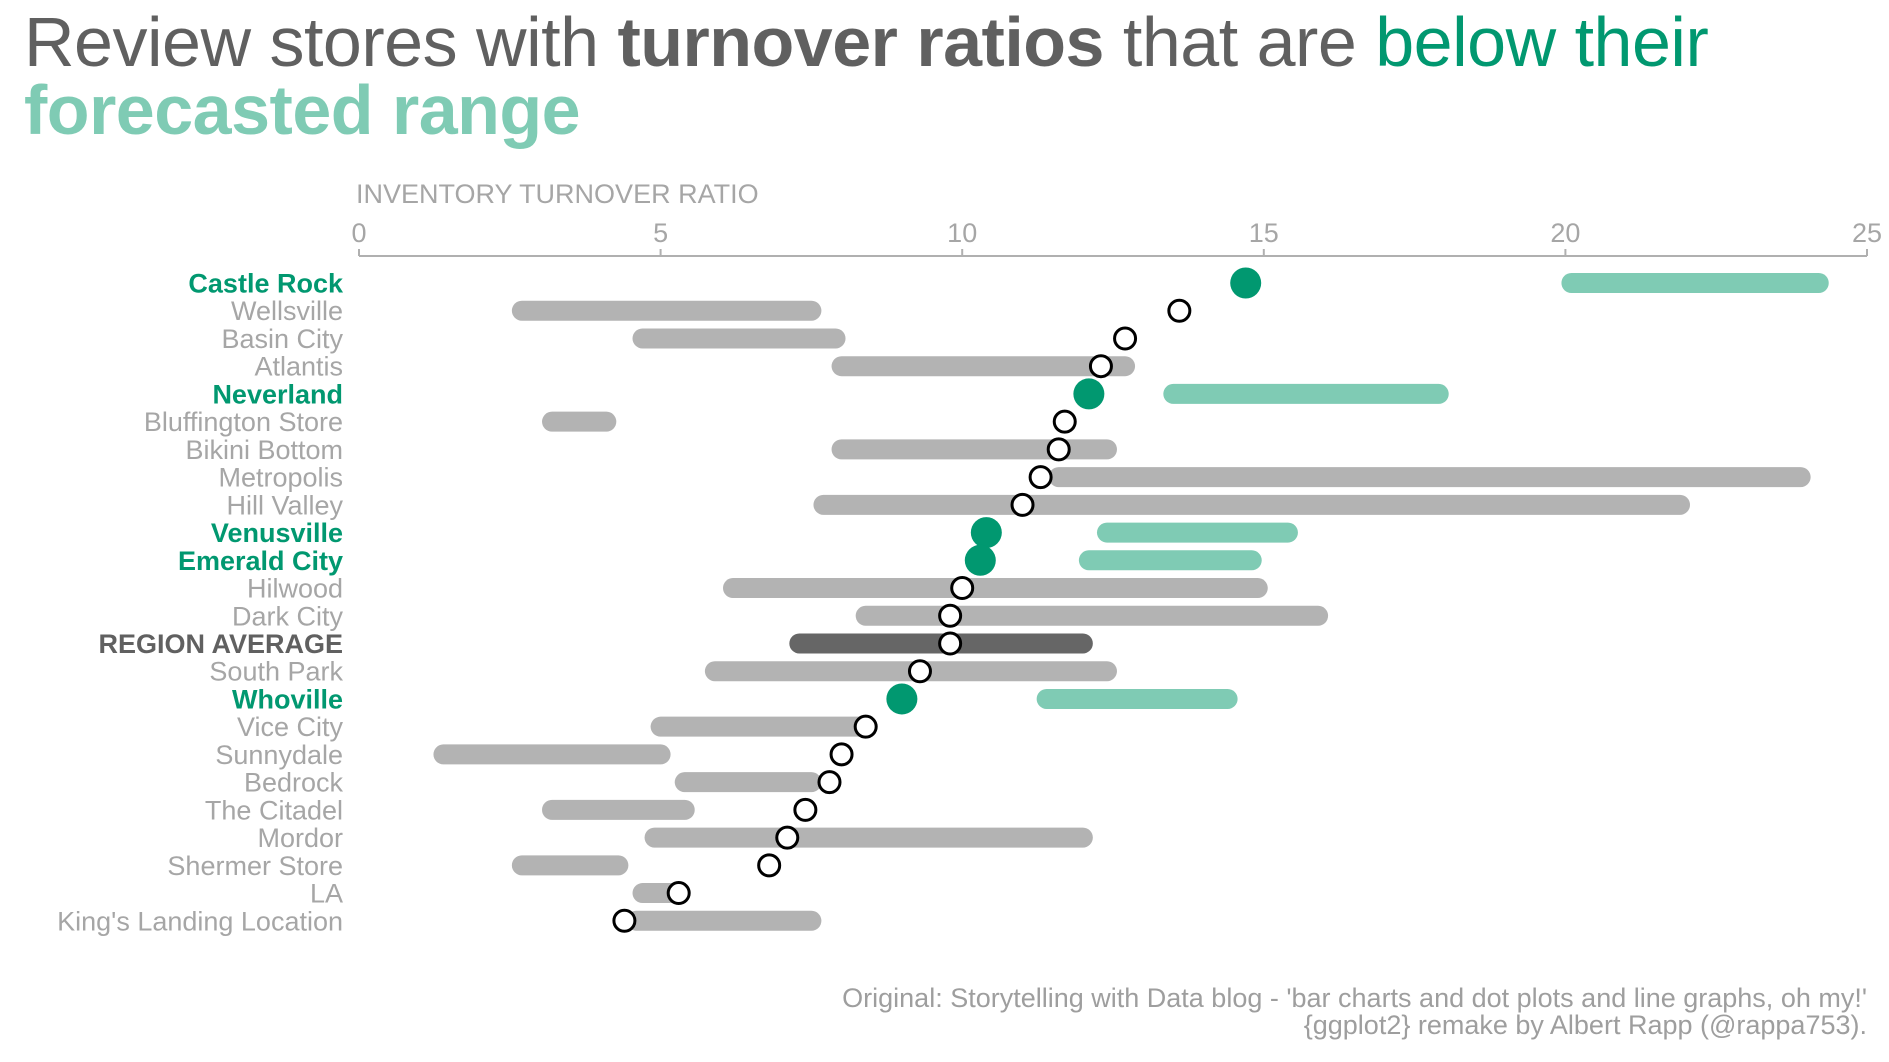 Image resolution: width=1889 pixels, height=1062 pixels. Describe the element at coordinates (277, 394) in the screenshot. I see `store-label: Neverland` at that location.